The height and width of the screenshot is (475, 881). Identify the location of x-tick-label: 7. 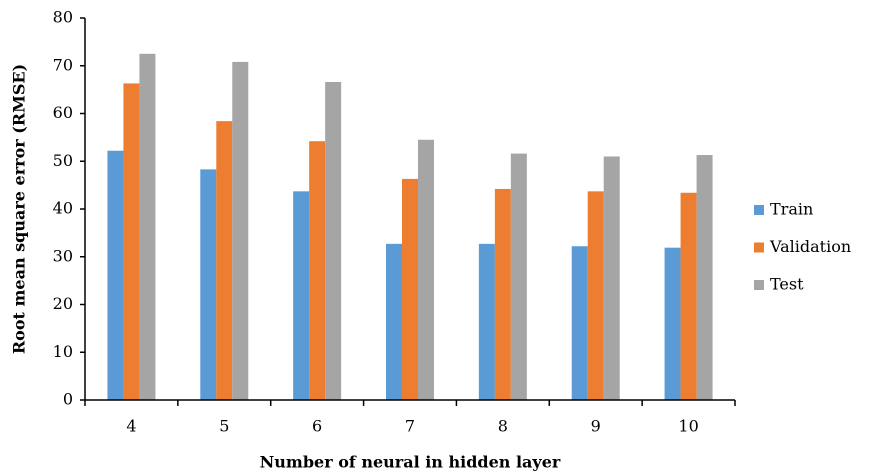
(410, 426).